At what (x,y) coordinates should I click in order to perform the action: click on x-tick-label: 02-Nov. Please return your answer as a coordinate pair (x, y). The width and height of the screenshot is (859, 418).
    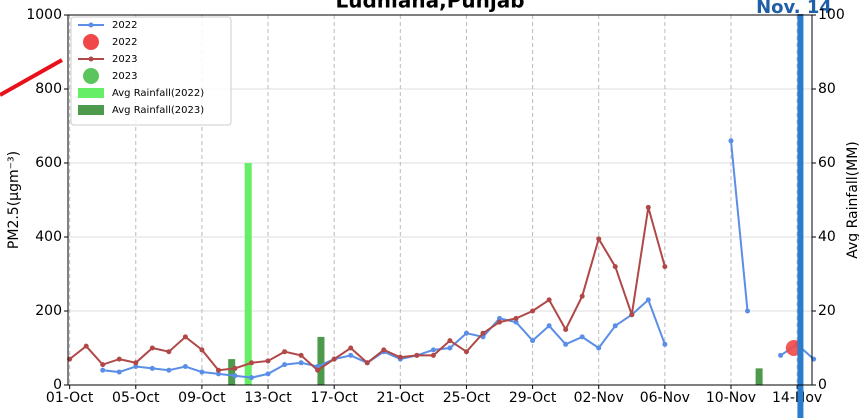
    Looking at the image, I should click on (599, 398).